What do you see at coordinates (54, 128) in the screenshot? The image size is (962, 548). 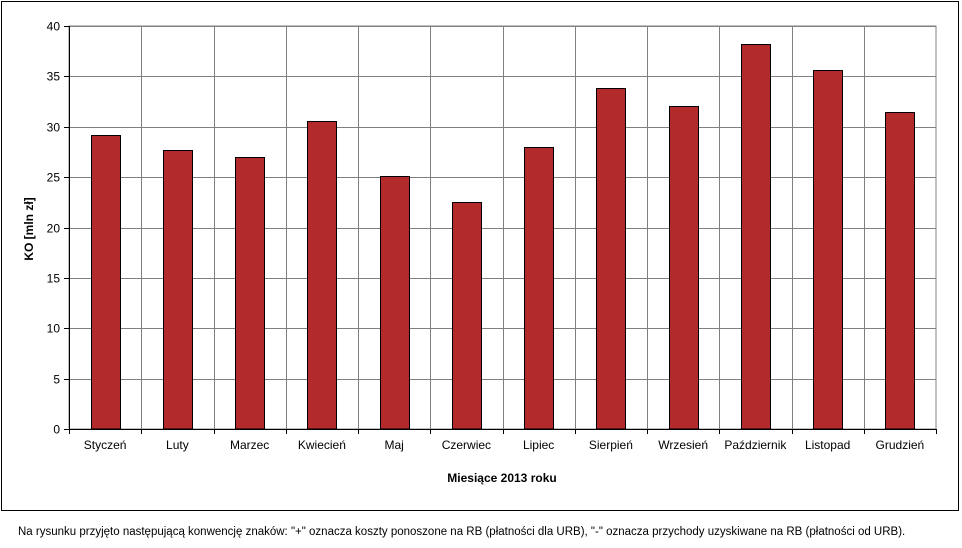 I see `y-tick-label: 30` at bounding box center [54, 128].